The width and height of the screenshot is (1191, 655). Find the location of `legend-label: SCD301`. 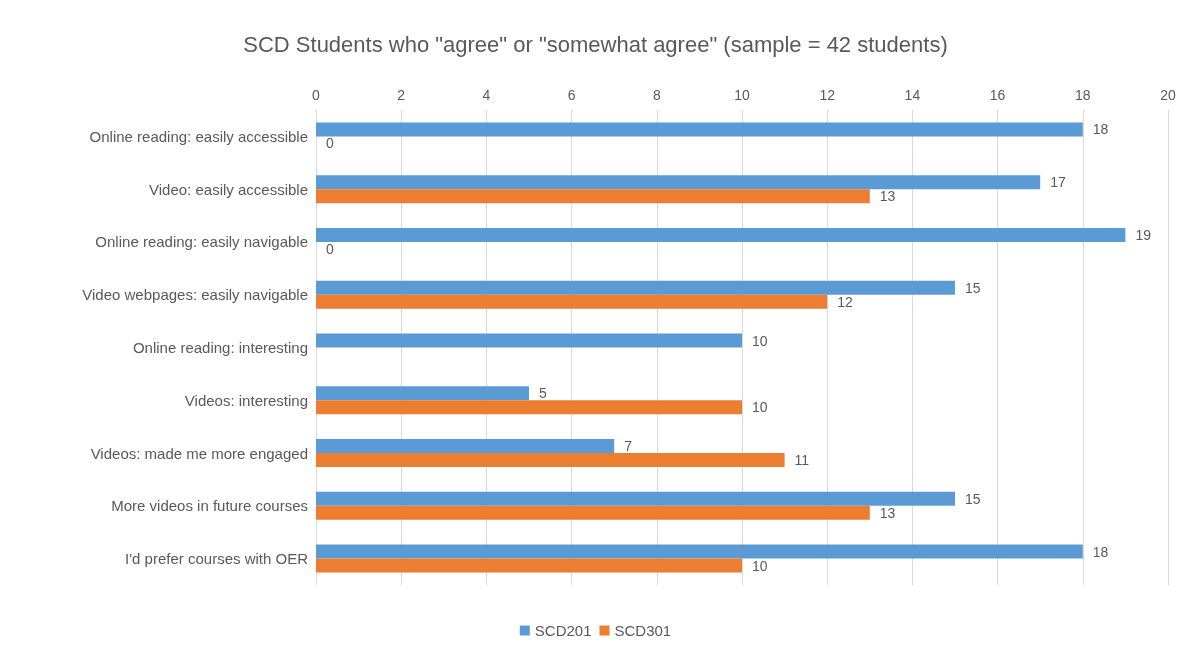

legend-label: SCD301 is located at coordinates (643, 630).